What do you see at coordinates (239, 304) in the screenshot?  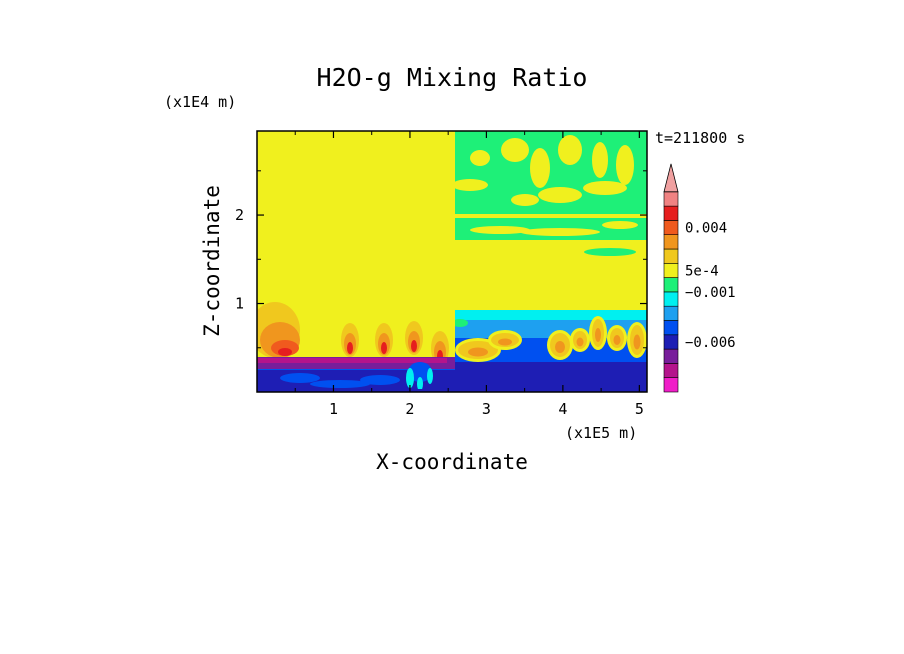 I see `y-tick-label: 1` at bounding box center [239, 304].